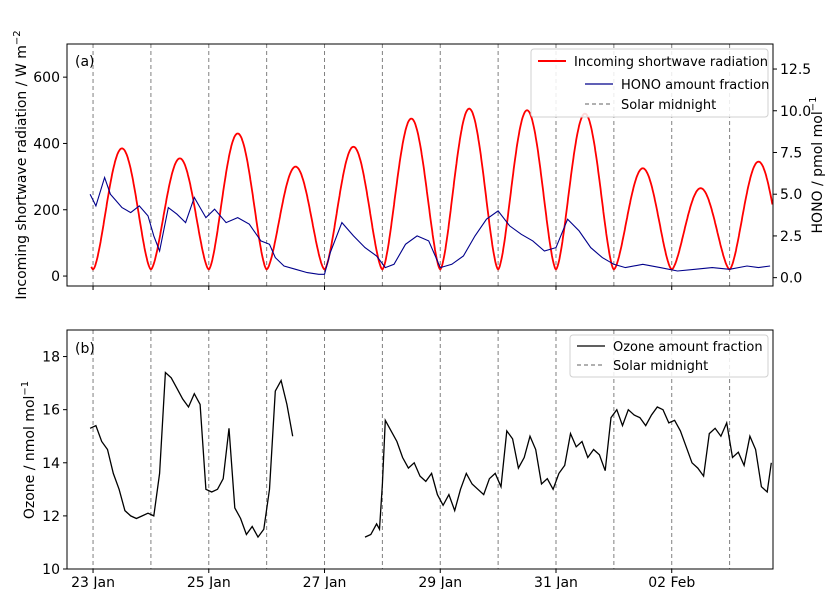  I want to click on panel-a-left-axis: 0 200 400 600, so click(50, 177).